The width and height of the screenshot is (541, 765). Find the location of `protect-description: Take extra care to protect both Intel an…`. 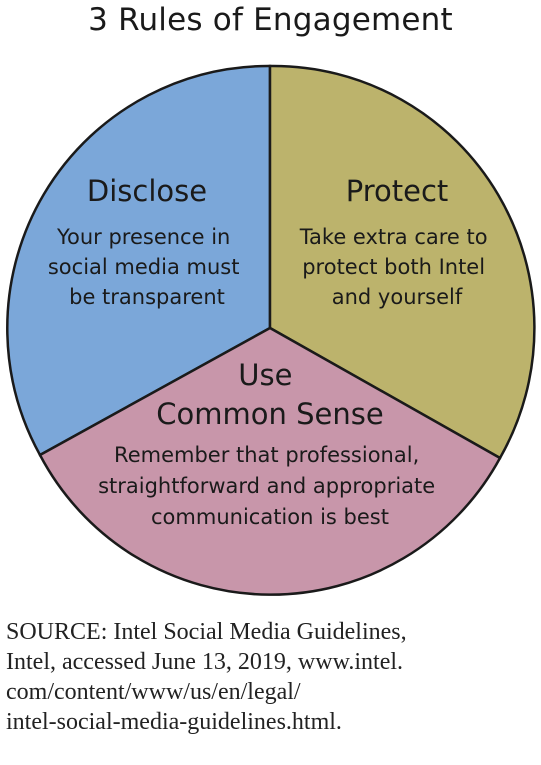

protect-description: Take extra care to protect both Intel an… is located at coordinates (397, 267).